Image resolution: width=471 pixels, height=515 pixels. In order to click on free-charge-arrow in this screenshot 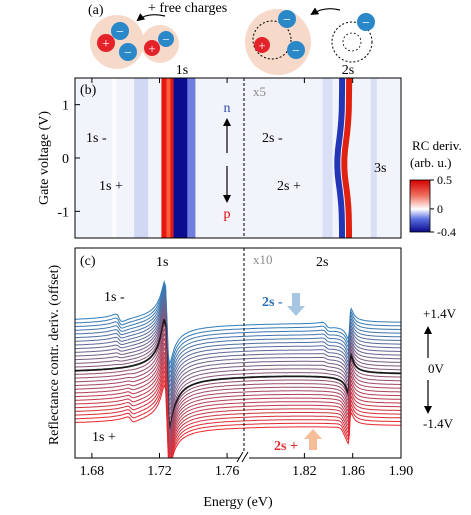, I will do `click(151, 17)`.